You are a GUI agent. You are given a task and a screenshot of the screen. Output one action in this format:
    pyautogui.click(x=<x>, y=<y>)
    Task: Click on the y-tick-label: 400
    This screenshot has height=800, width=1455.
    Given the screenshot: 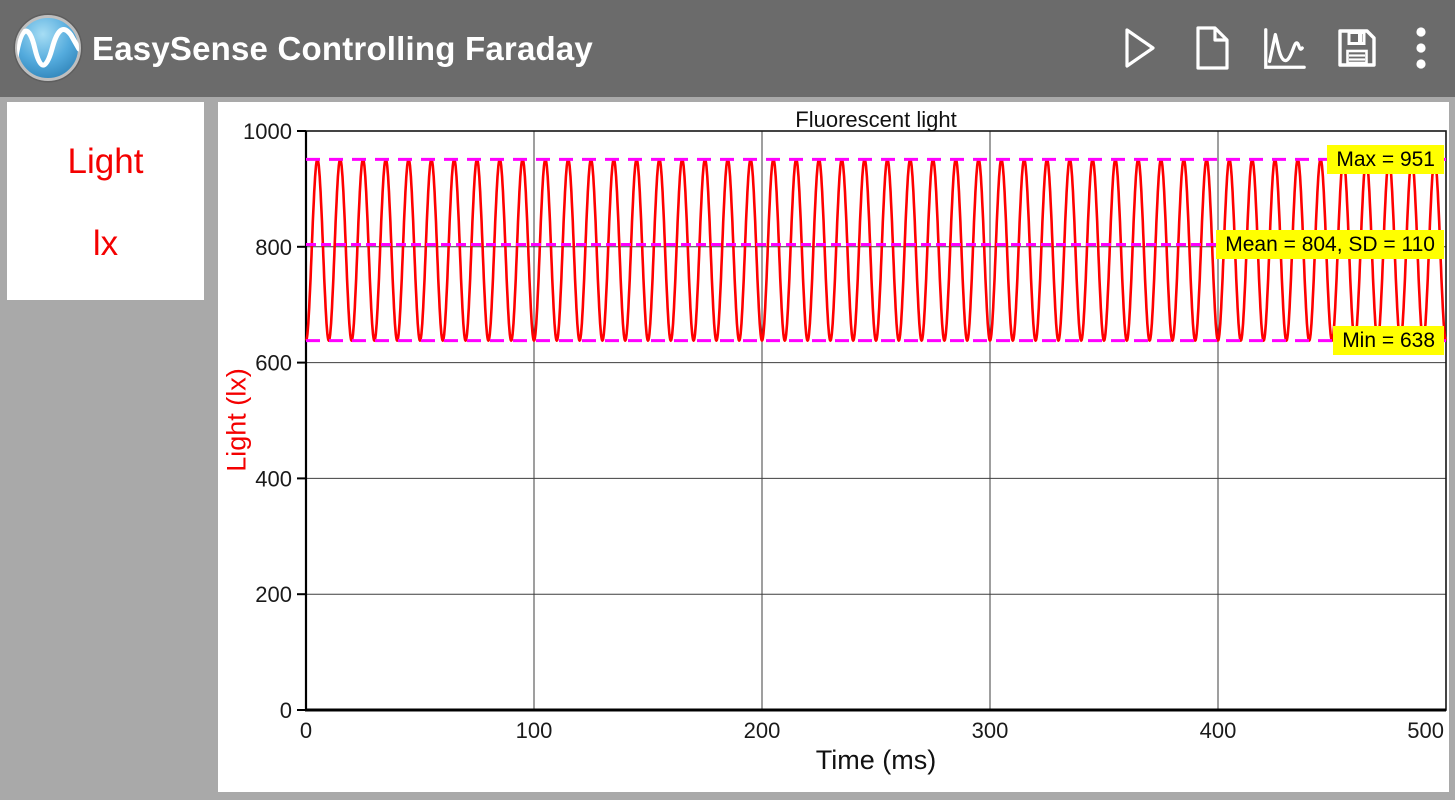 What is the action you would take?
    pyautogui.click(x=273, y=478)
    